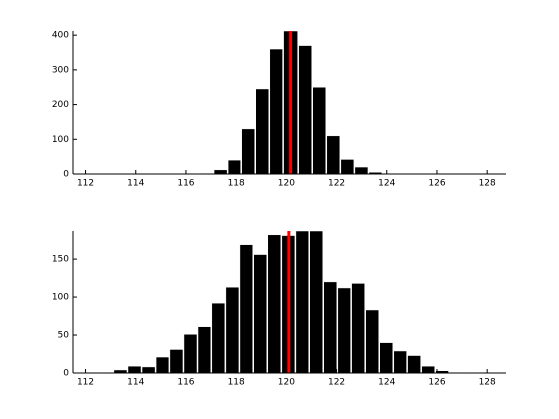 The height and width of the screenshot is (419, 559). What do you see at coordinates (64, 336) in the screenshot?
I see `y-tick-label: 50` at bounding box center [64, 336].